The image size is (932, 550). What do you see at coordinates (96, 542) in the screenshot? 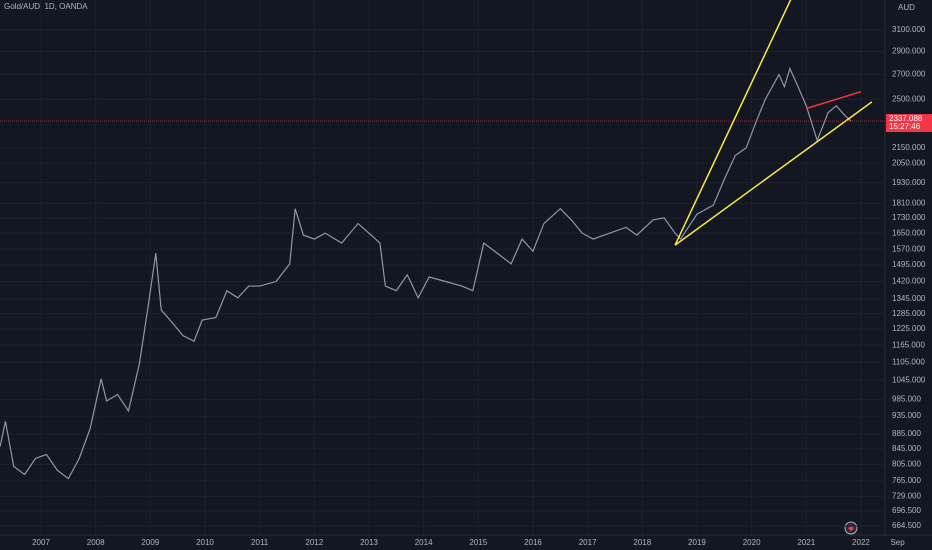
I see `x-tick-label: 2008` at bounding box center [96, 542].